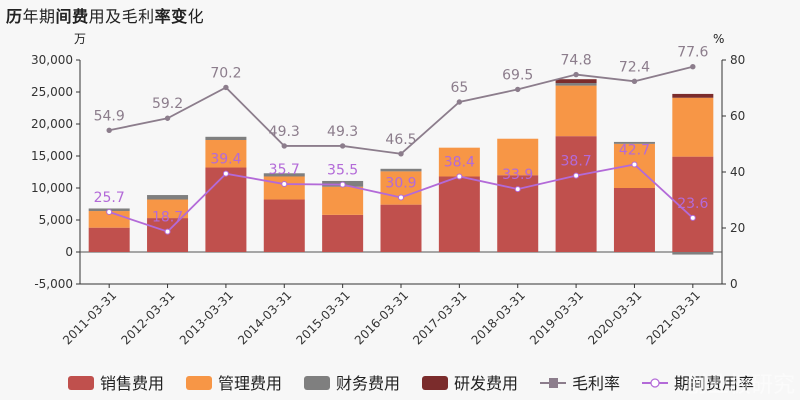  I want to click on data-label: 42.7, so click(634, 150).